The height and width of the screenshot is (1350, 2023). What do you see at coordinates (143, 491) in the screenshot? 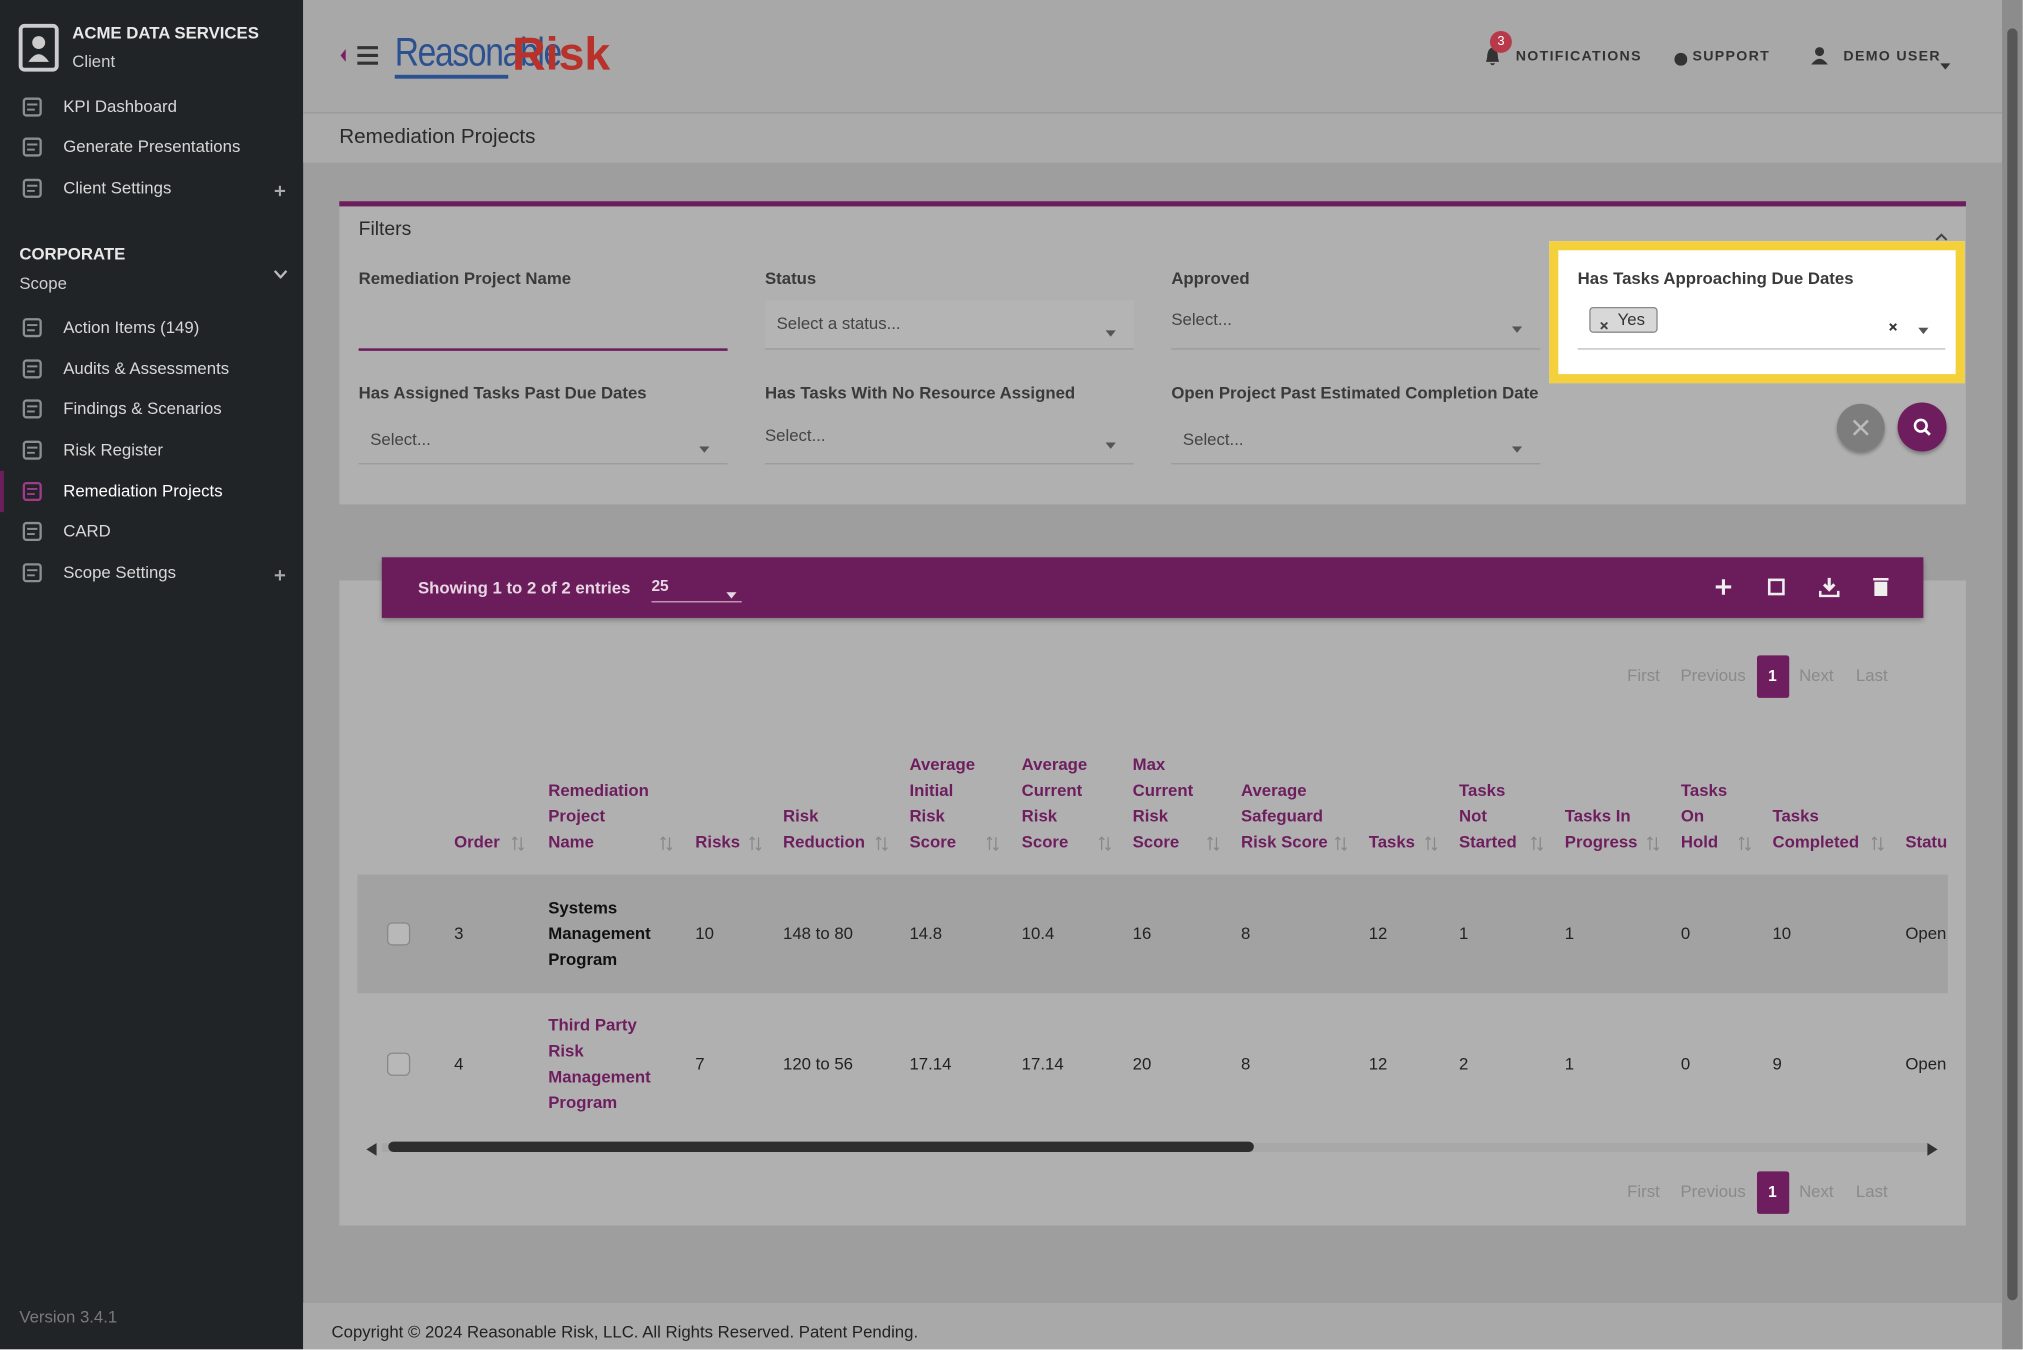
I see `menu-item: Remediation Projects` at bounding box center [143, 491].